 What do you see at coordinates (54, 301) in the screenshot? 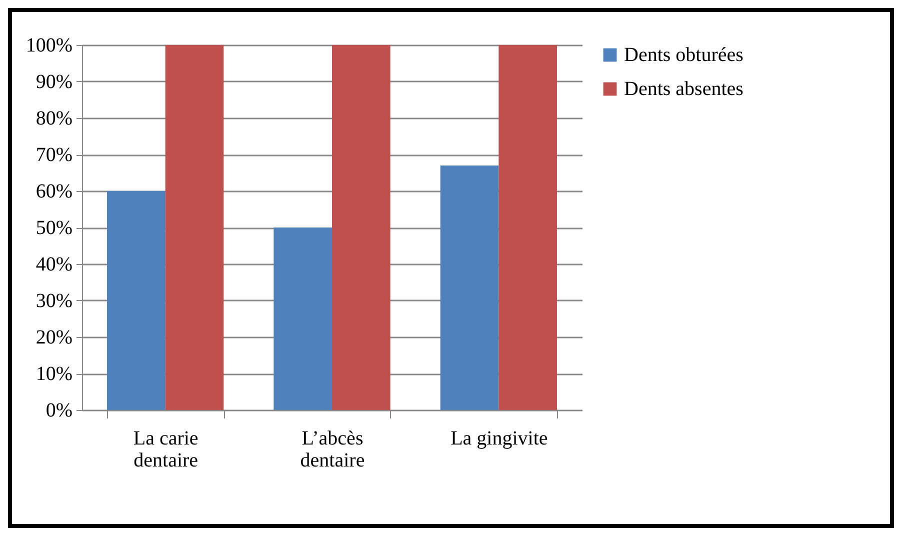
I see `y-tick-label: 30%` at bounding box center [54, 301].